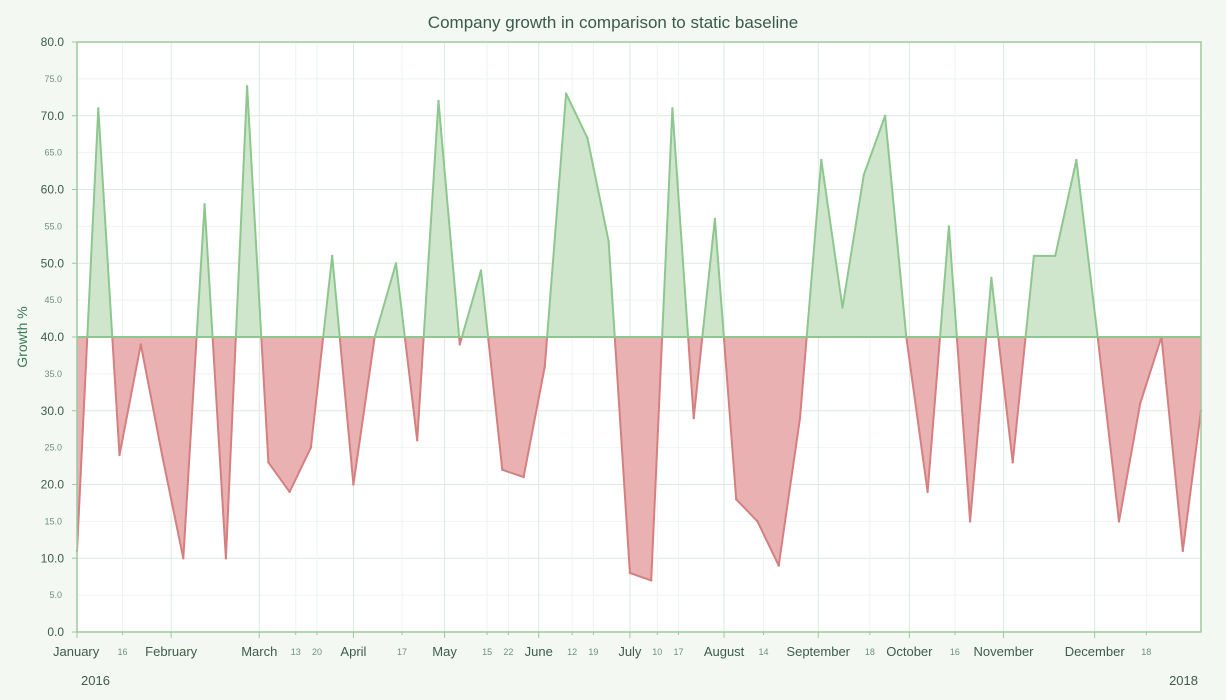 This screenshot has height=700, width=1226. Describe the element at coordinates (171, 651) in the screenshot. I see `x-tick-label: February` at that location.